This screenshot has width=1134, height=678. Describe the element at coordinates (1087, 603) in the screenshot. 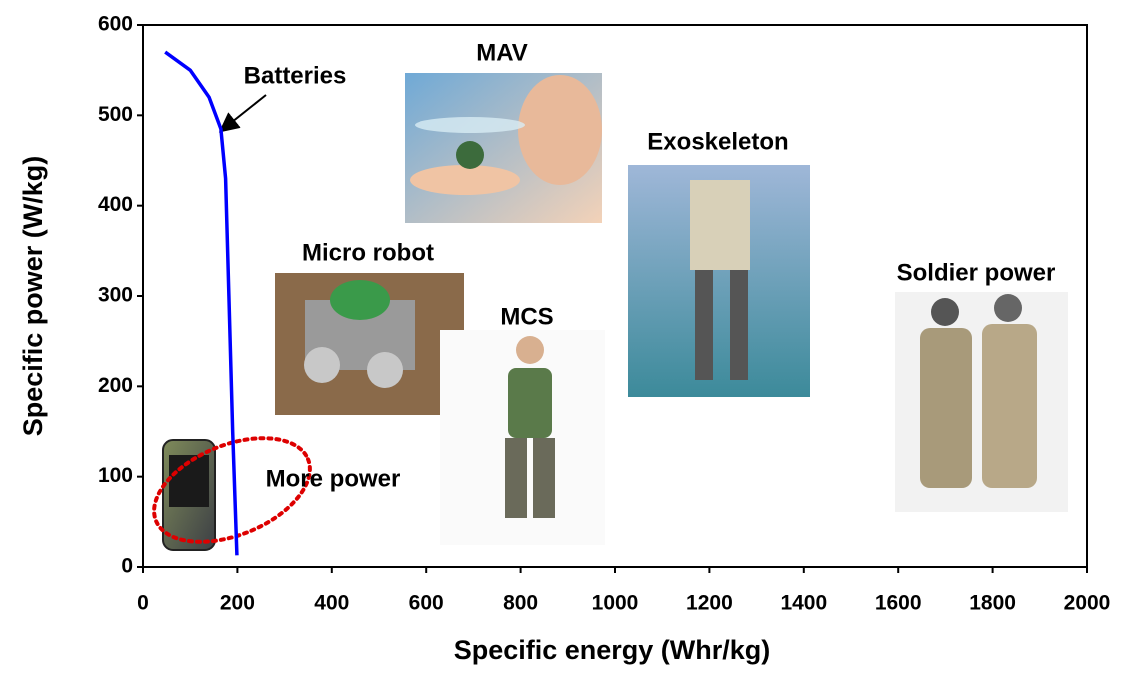

I see `x-tick-label: 2000` at that location.